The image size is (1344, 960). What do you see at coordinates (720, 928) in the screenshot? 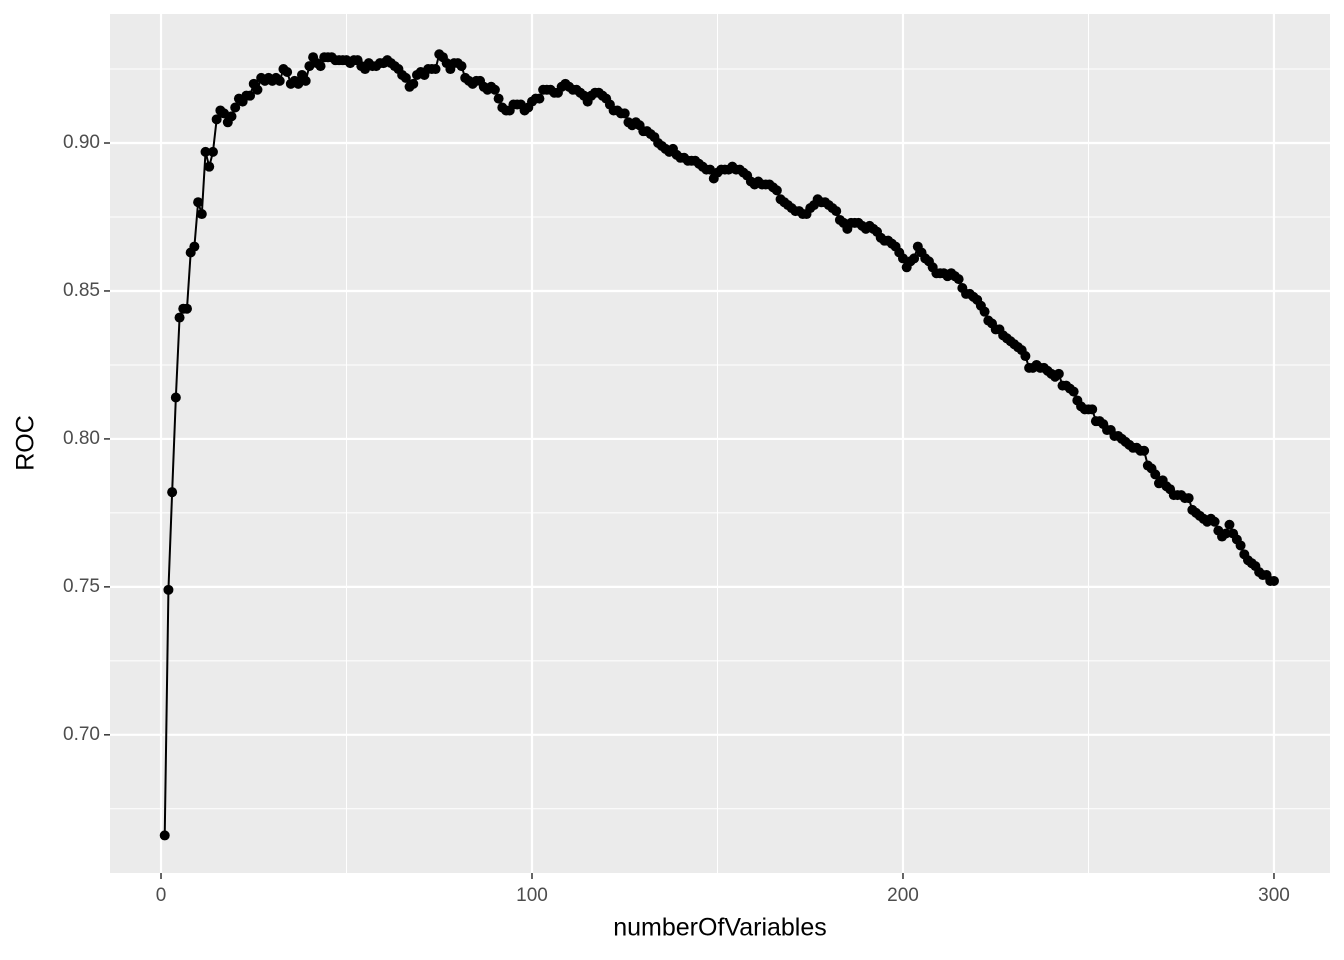
I see `x-axis-title: numberOfVariables` at bounding box center [720, 928].